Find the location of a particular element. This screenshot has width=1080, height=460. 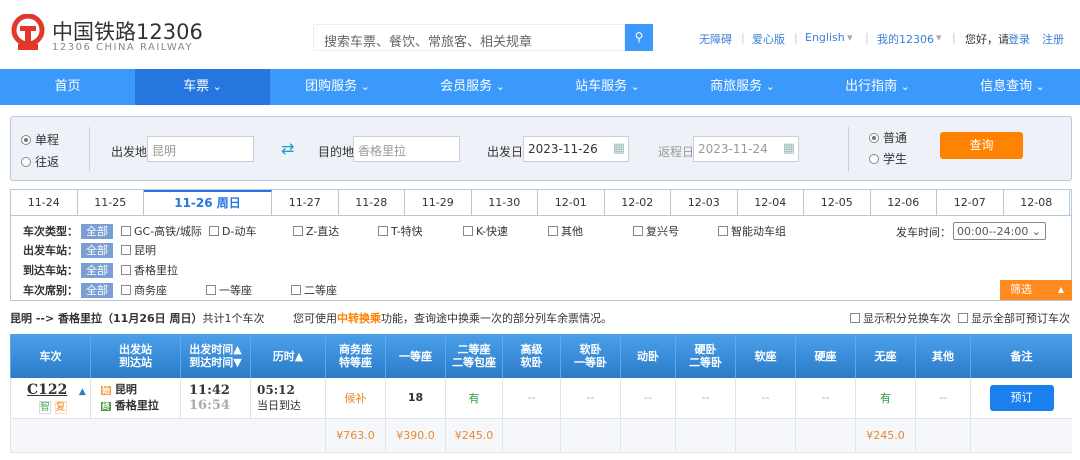

train-type-checkbox: GC-高铁/城际 is located at coordinates (165, 231).